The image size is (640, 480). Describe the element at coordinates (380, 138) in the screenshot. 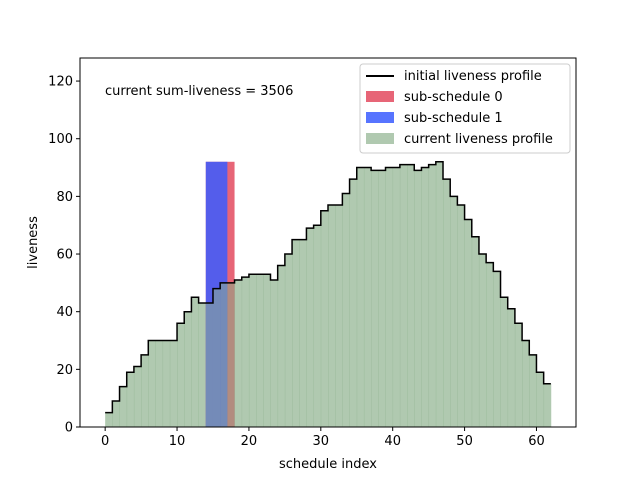

I see `legend-swatch-current` at that location.